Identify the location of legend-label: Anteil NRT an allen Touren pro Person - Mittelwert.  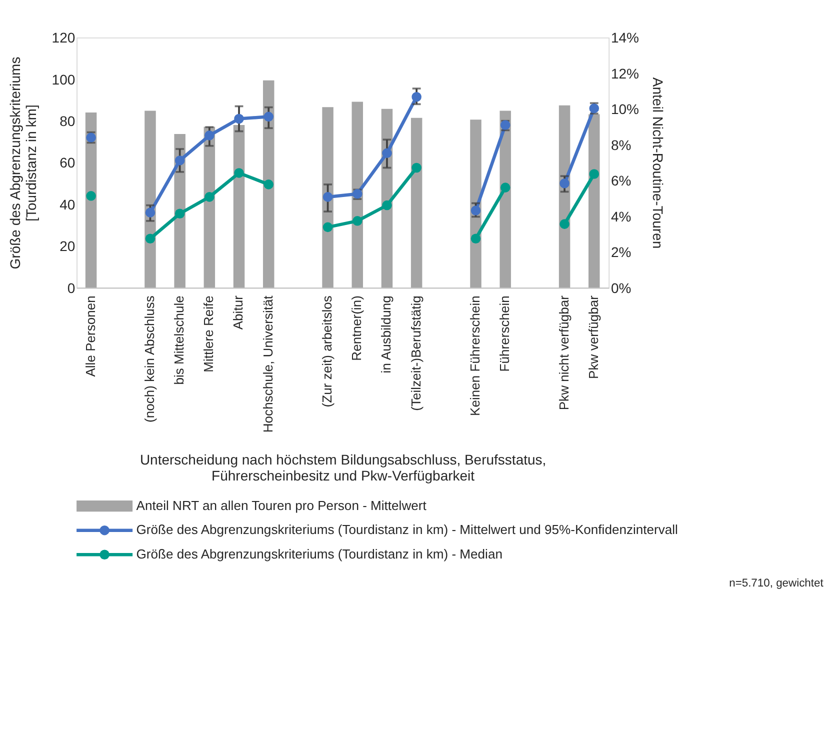
(281, 505).